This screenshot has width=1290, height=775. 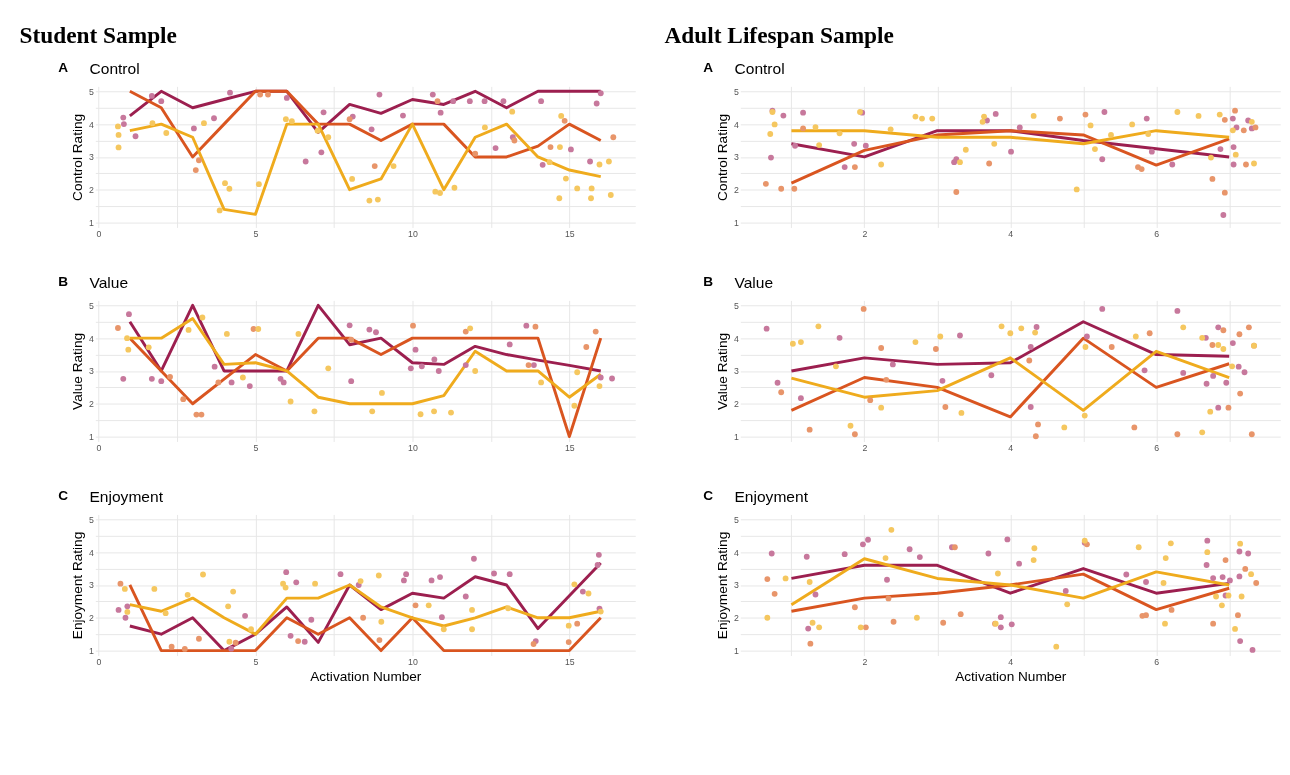 I want to click on text: Adult Lifespan Sample, so click(x=779, y=34).